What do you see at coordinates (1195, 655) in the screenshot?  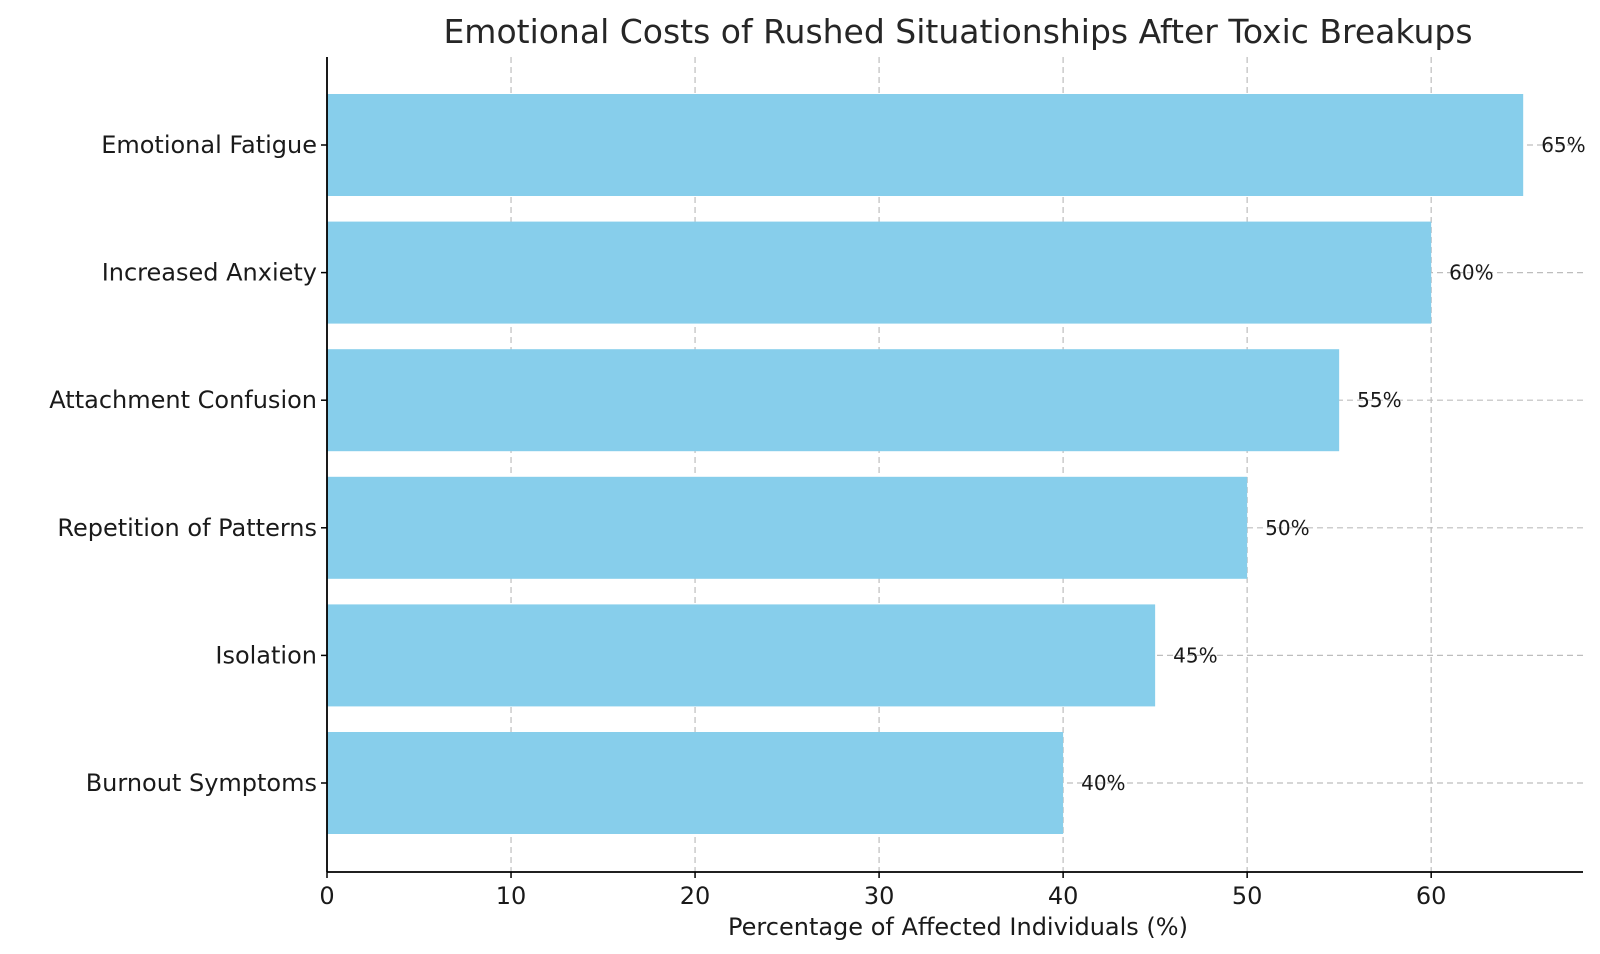 I see `data-label: 45%` at bounding box center [1195, 655].